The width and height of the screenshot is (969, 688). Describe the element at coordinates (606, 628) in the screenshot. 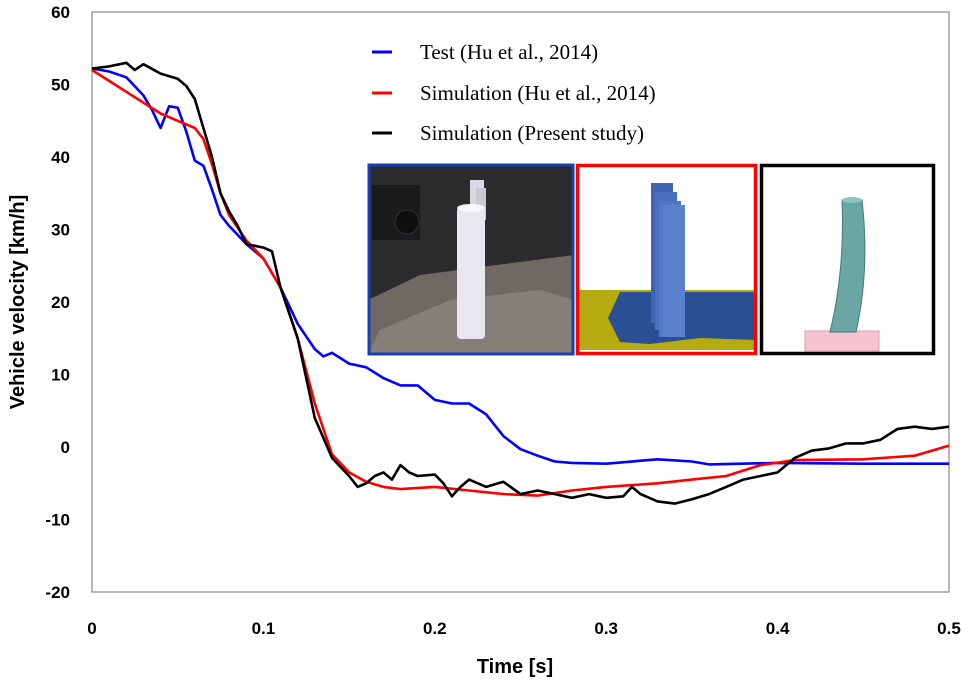

I see `x-tick-label: 0.3` at that location.